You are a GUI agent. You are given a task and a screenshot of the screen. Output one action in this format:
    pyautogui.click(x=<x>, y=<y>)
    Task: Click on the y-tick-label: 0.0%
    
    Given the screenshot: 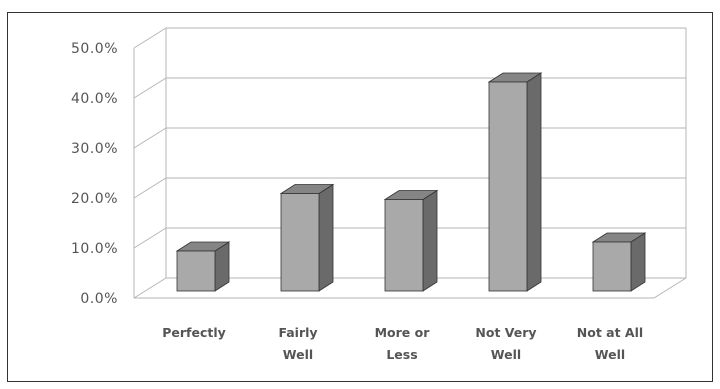 What is the action you would take?
    pyautogui.click(x=99, y=299)
    